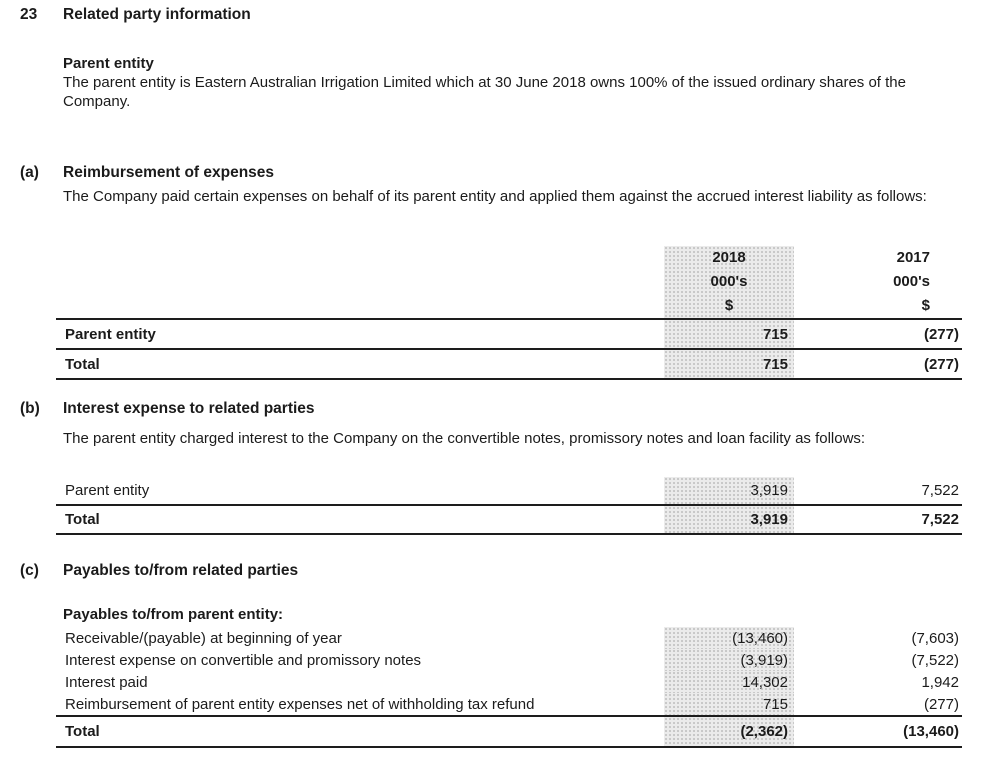 This screenshot has height=778, width=1000. I want to click on note-number: 23, so click(29, 14).